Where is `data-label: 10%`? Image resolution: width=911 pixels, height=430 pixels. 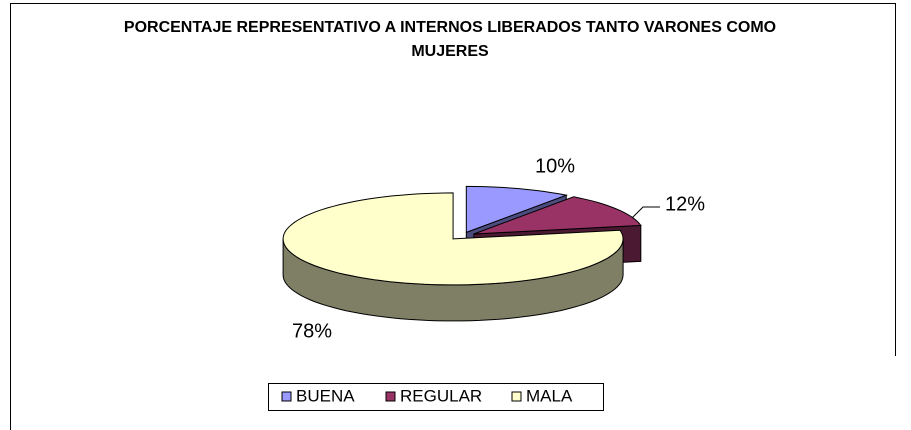
data-label: 10% is located at coordinates (555, 166).